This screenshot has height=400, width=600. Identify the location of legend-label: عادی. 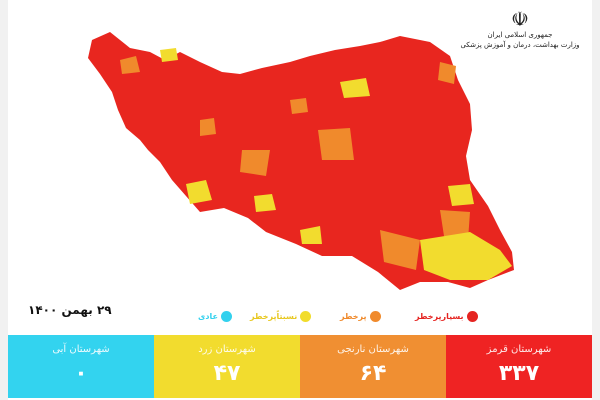
(208, 316).